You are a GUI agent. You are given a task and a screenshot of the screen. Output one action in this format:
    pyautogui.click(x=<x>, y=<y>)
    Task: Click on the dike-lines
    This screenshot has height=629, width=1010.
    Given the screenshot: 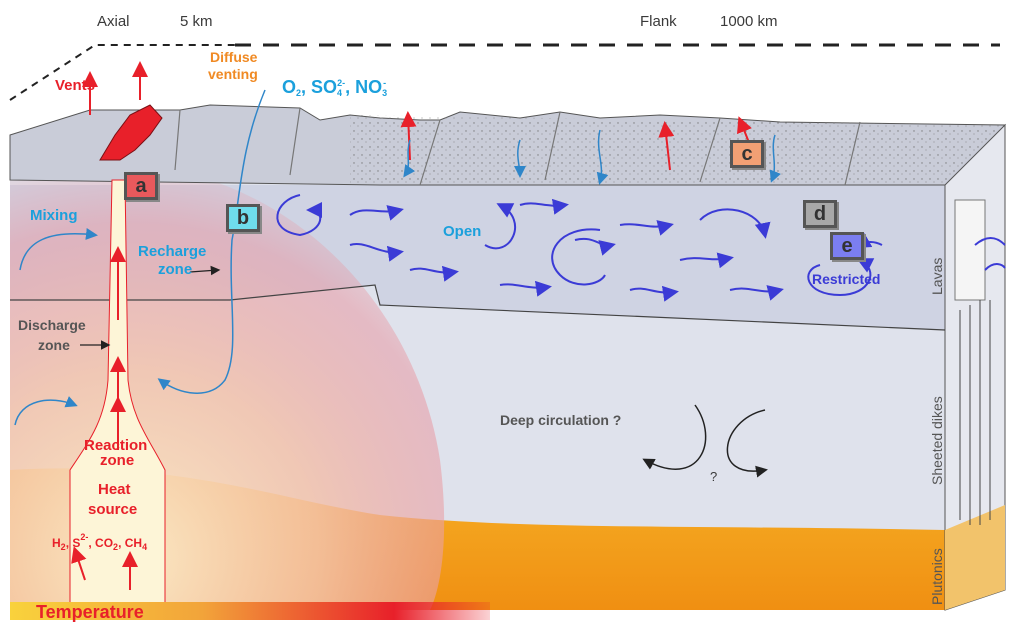 What is the action you would take?
    pyautogui.click(x=975, y=412)
    